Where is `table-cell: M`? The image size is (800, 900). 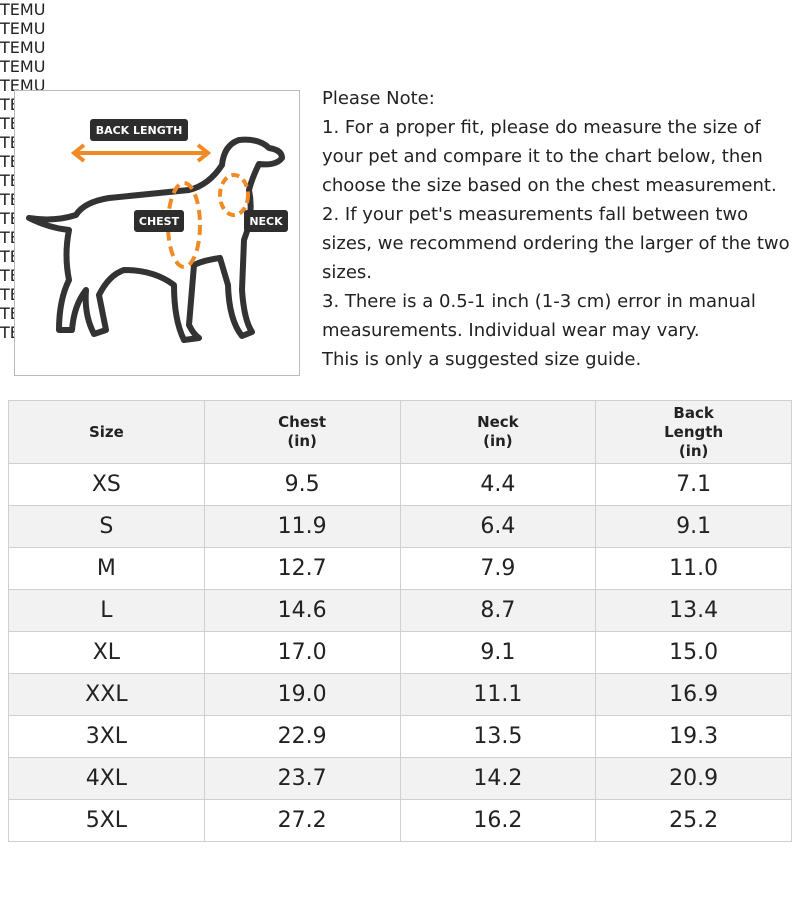 table-cell: M is located at coordinates (106, 568).